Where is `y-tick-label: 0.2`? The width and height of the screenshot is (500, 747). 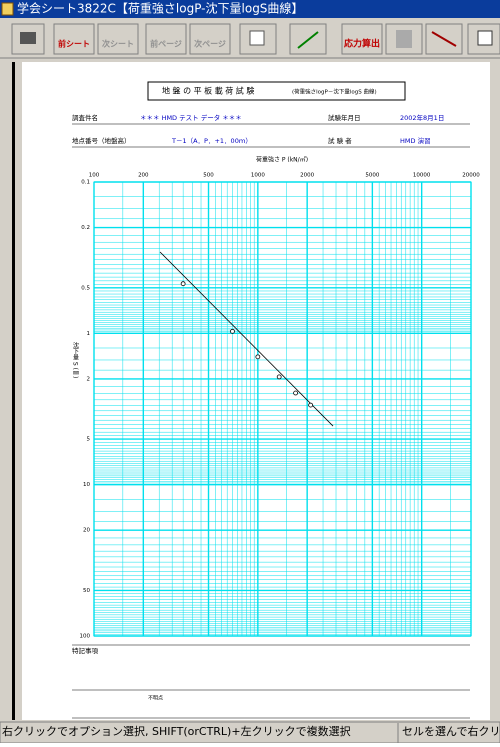
y-tick-label: 0.2 is located at coordinates (85, 228).